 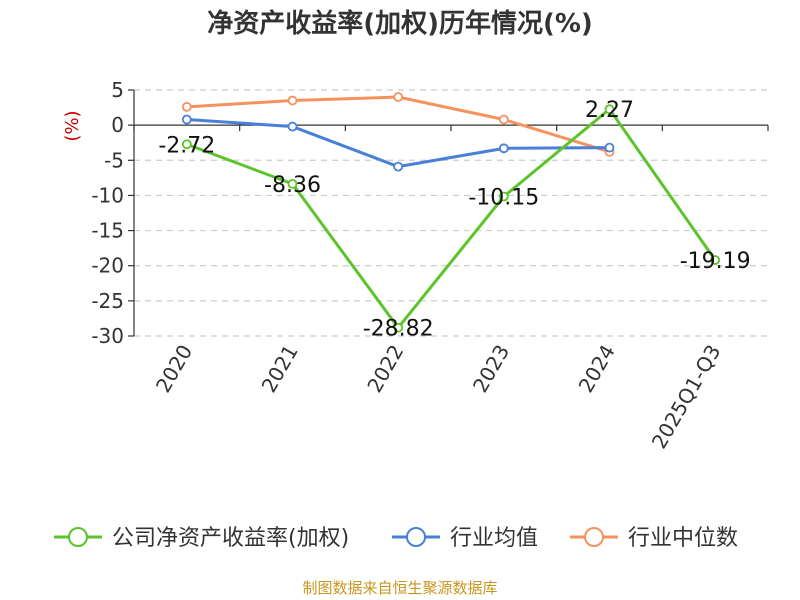 I want to click on y-tick-label: -15, so click(x=107, y=231).